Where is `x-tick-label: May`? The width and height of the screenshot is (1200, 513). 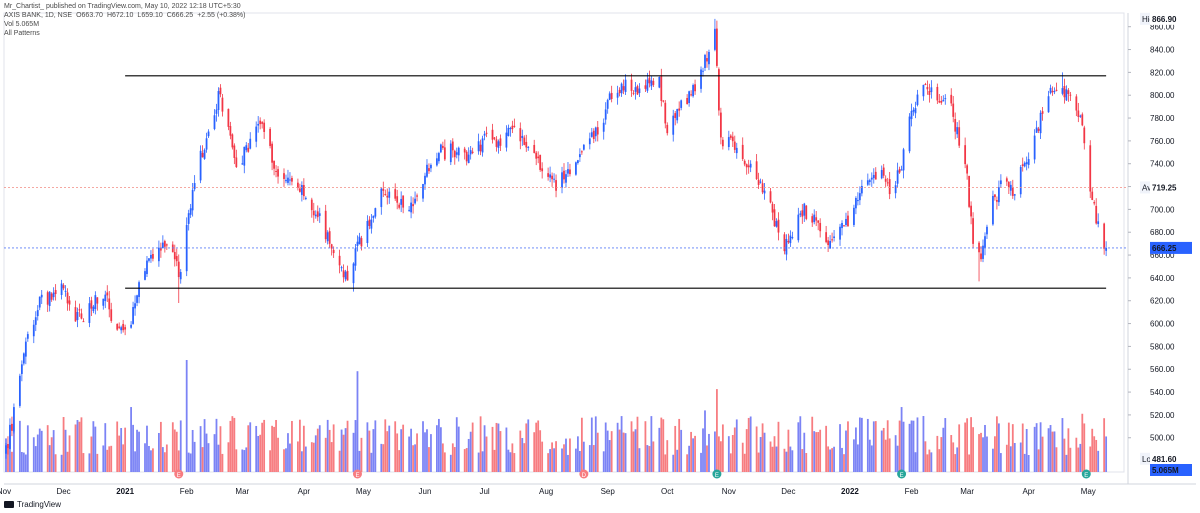
x-tick-label: May is located at coordinates (1088, 491).